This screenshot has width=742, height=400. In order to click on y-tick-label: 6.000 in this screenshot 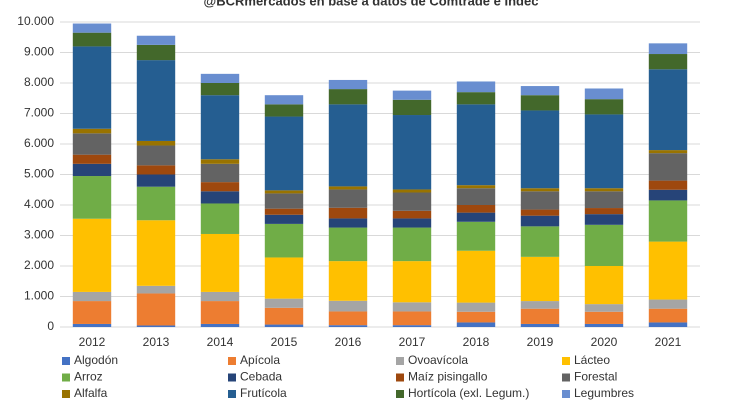, I will do `click(39, 143)`.